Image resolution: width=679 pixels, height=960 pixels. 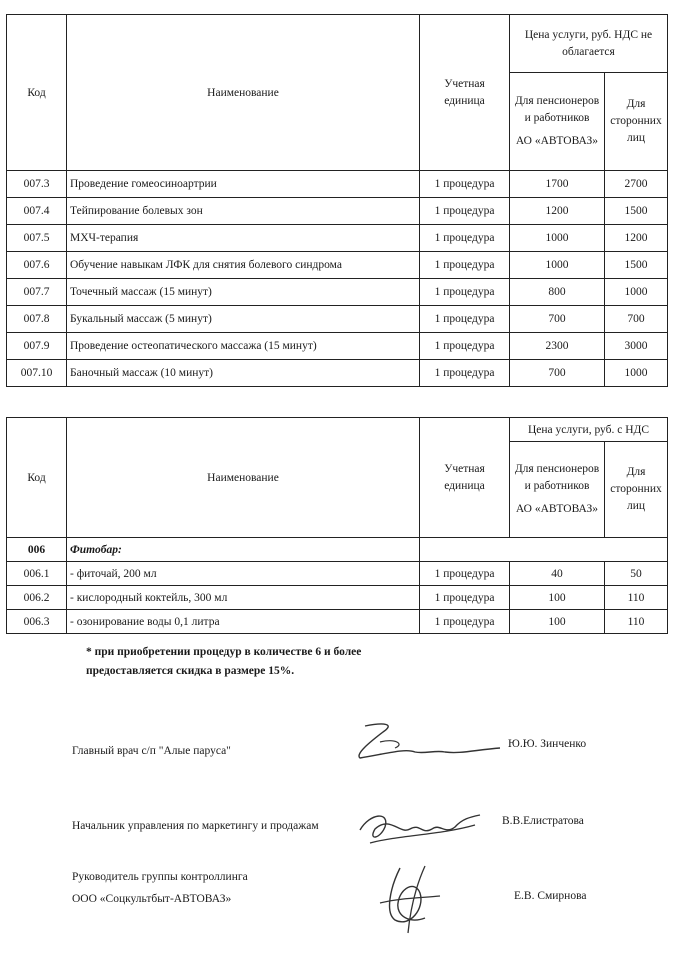 I want to click on row-price-employees: 1700, so click(x=557, y=184).